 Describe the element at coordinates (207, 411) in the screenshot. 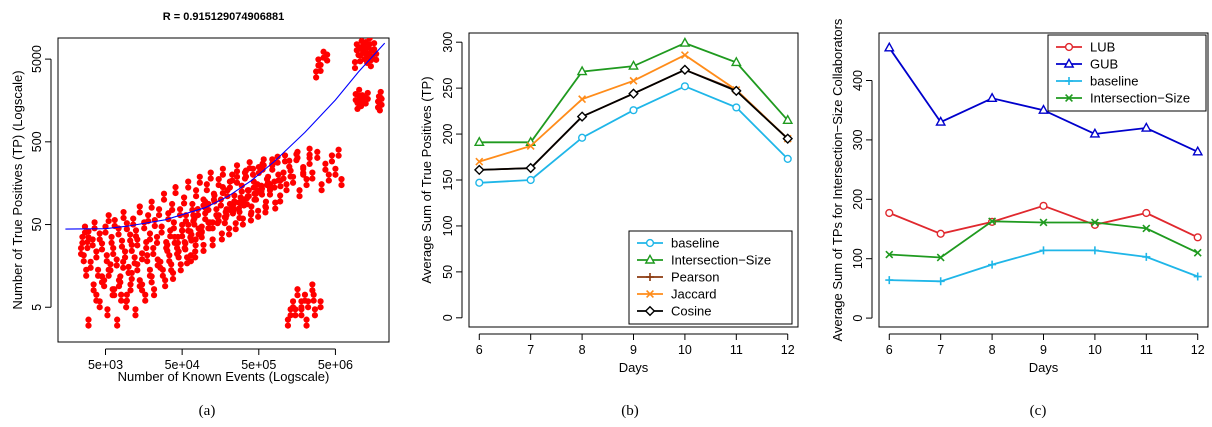

I see `panel-caption: (a)` at that location.